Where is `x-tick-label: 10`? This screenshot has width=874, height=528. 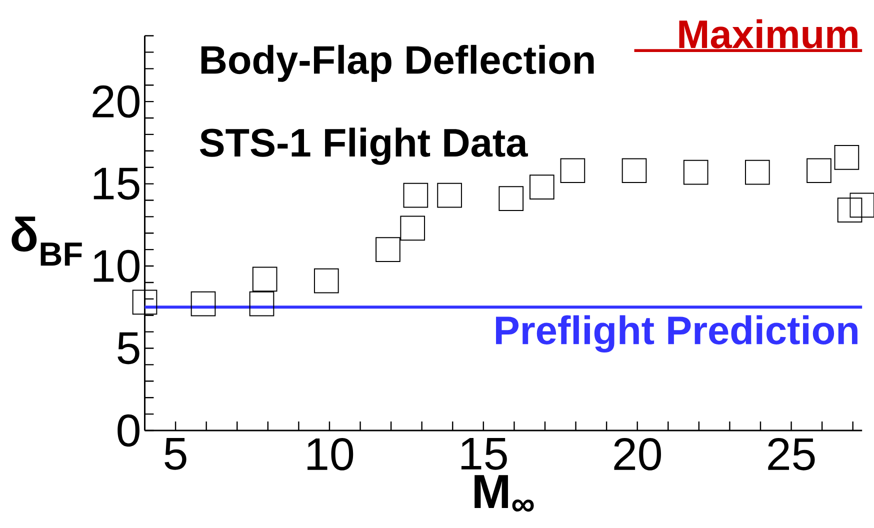
x-tick-label: 10 is located at coordinates (331, 454).